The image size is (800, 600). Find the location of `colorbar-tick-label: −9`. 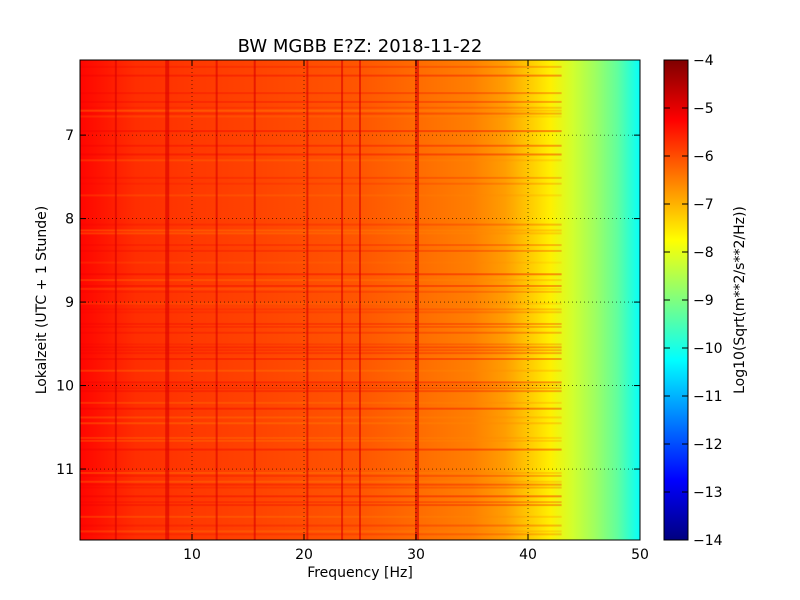

colorbar-tick-label: −9 is located at coordinates (703, 301).